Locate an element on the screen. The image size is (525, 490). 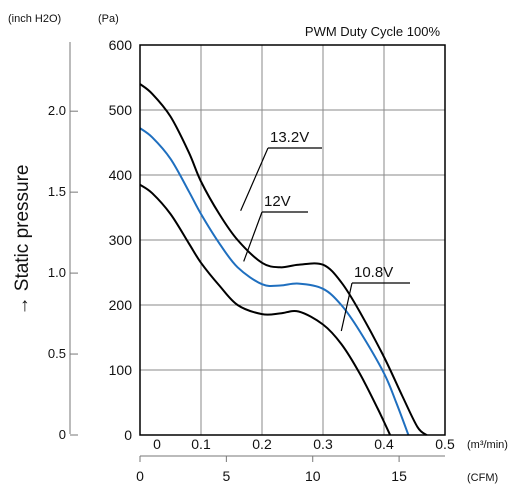
inch-tick-label: 1.5 is located at coordinates (57, 191).